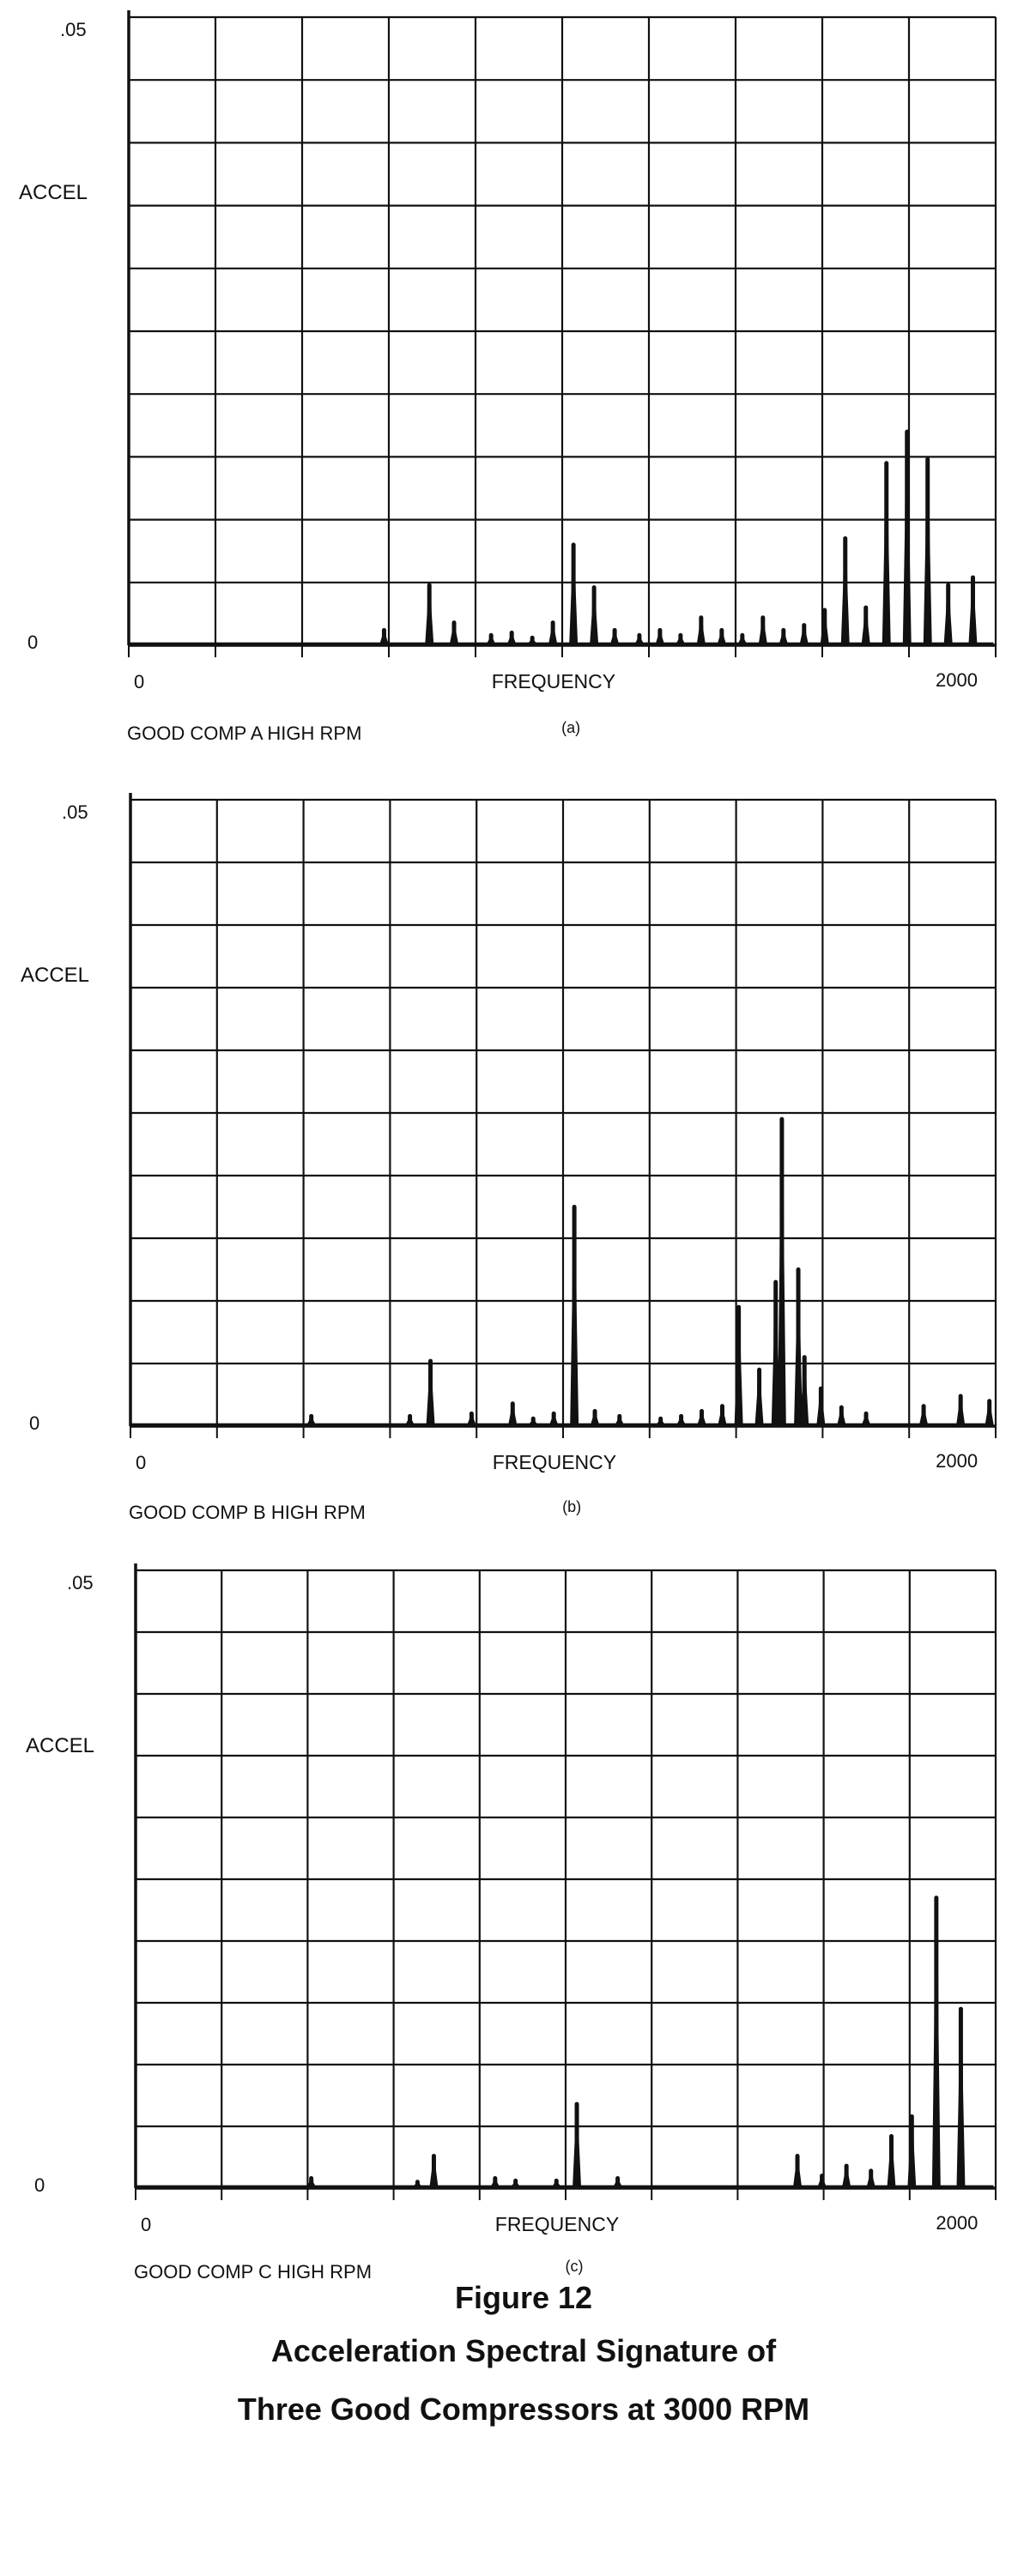 The image size is (1030, 2576). What do you see at coordinates (523, 2409) in the screenshot?
I see `figure-title-line-2: Three Good Compressors at 3000 RPM` at bounding box center [523, 2409].